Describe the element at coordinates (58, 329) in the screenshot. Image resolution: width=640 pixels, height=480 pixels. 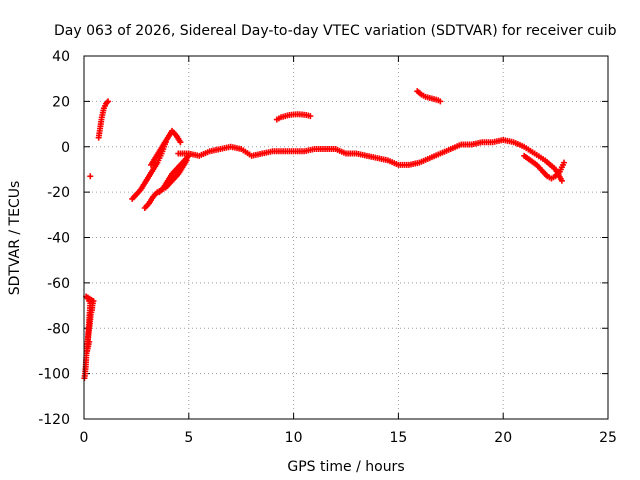
I see `y-tick-label: -80` at that location.